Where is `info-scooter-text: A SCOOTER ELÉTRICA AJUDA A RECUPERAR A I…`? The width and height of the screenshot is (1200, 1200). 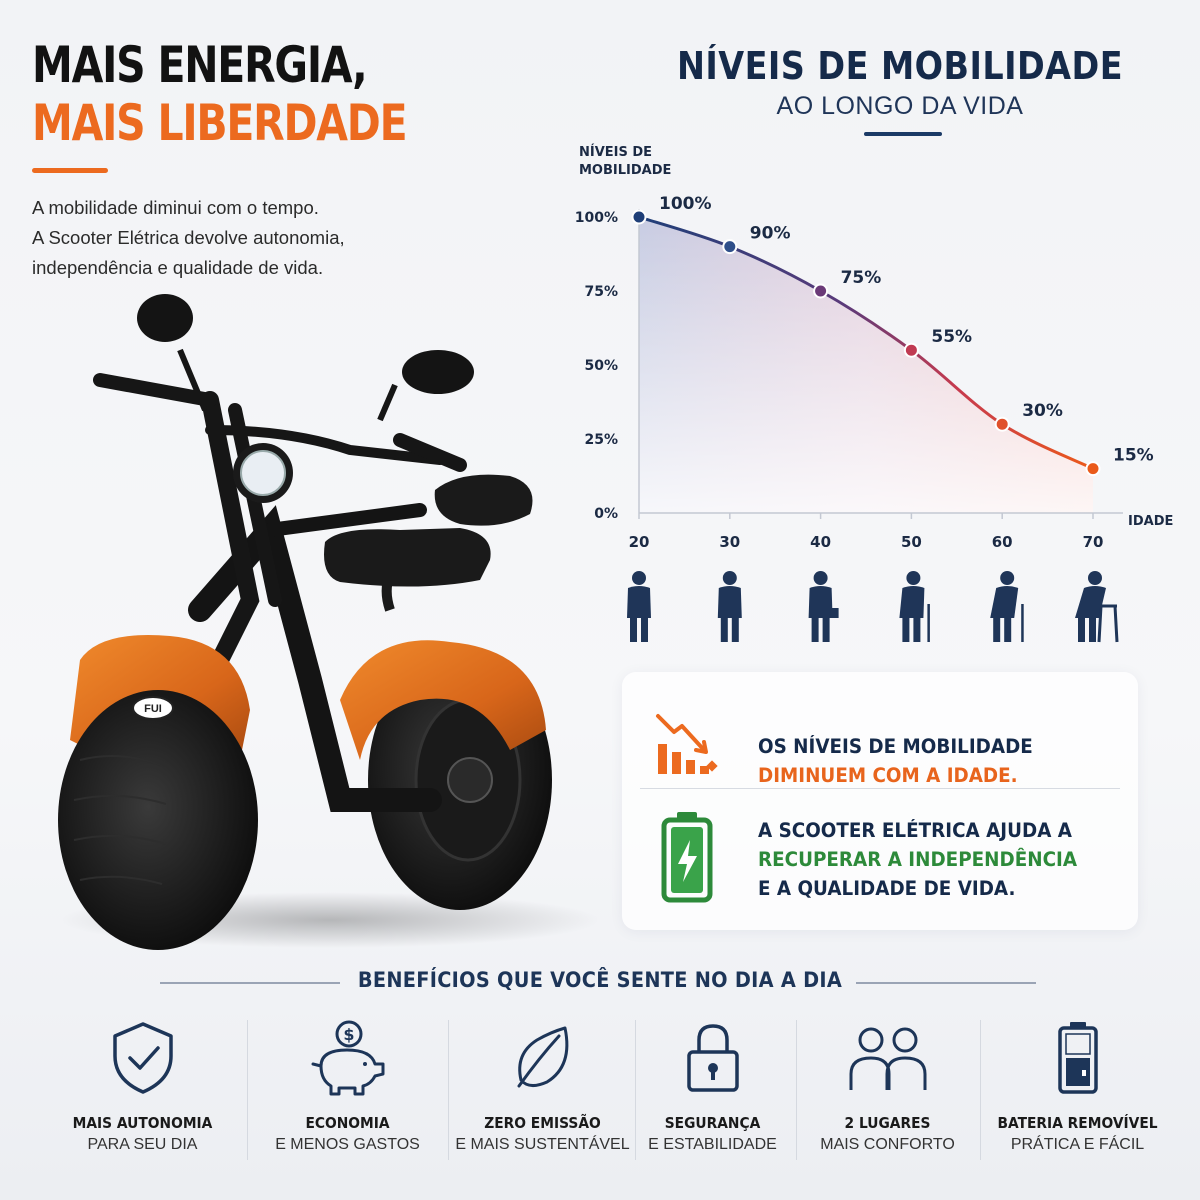 info-scooter-text: A SCOOTER ELÉTRICA AJUDA A RECUPERAR A I… is located at coordinates (917, 859).